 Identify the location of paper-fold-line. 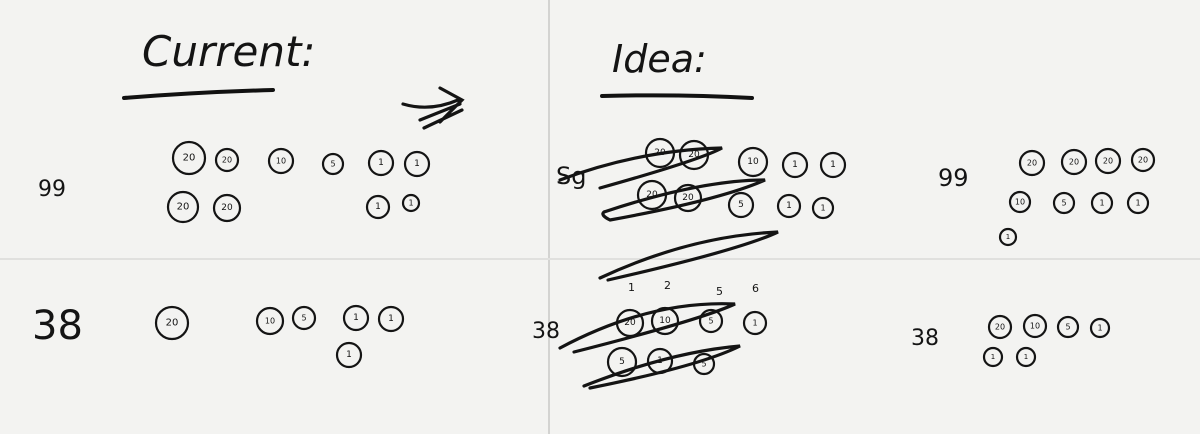
(549, 217).